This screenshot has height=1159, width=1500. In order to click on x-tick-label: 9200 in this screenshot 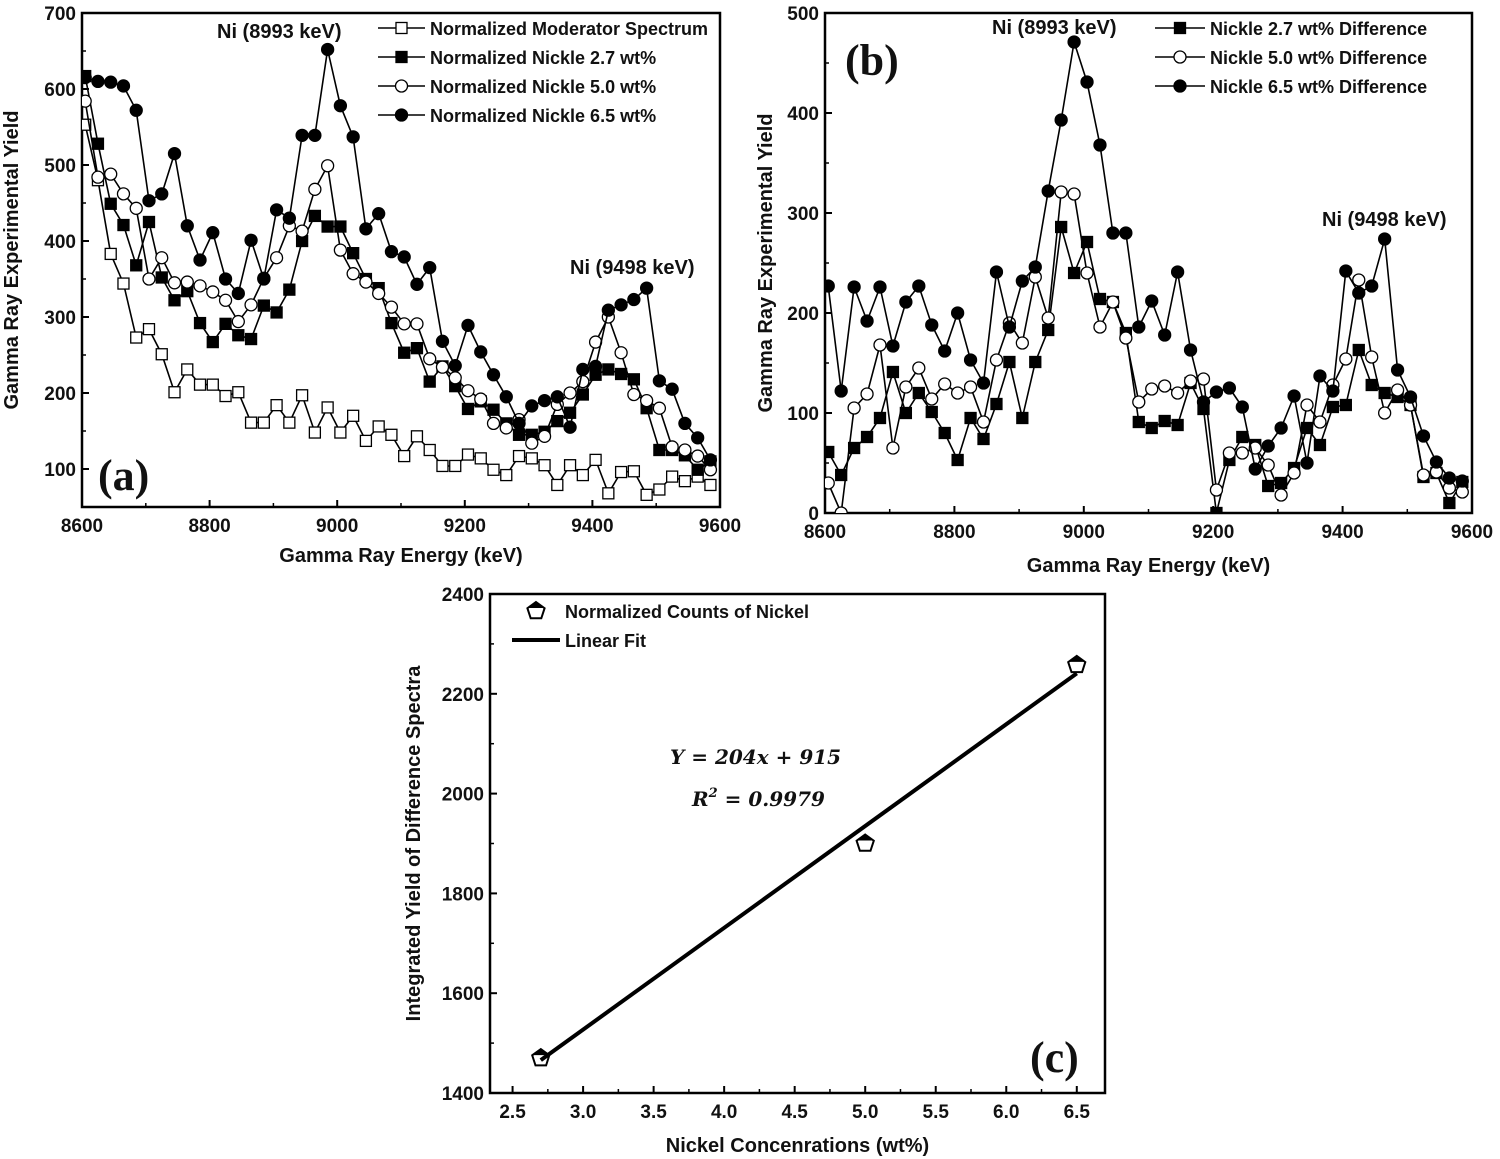, I will do `click(1213, 532)`.